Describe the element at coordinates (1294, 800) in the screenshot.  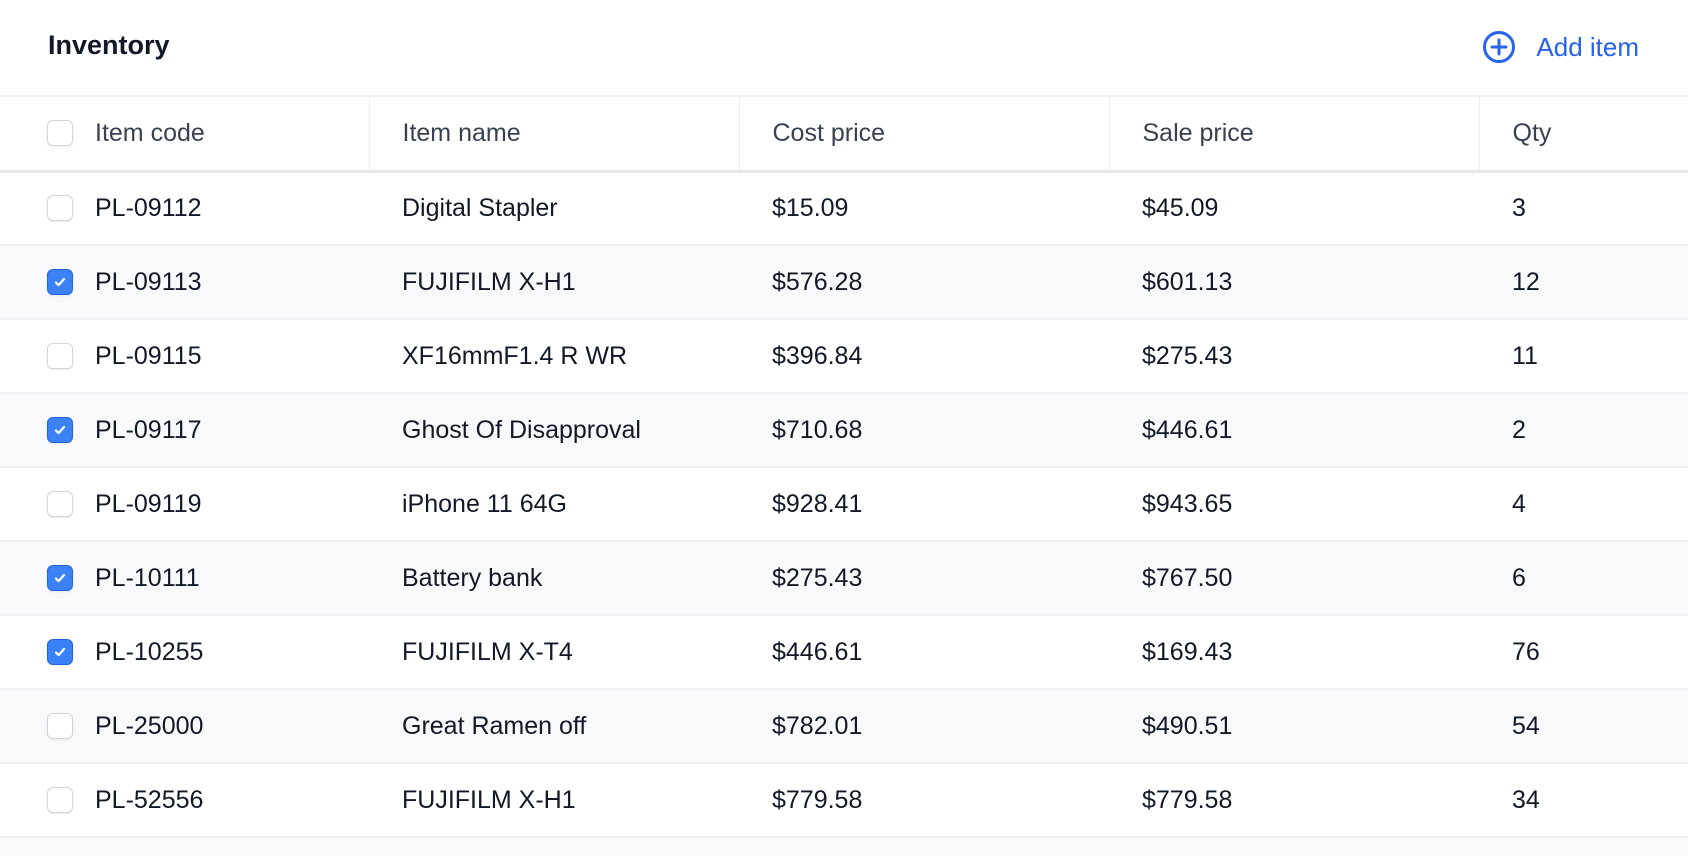
I see `cell-sale-price: $779.58` at that location.